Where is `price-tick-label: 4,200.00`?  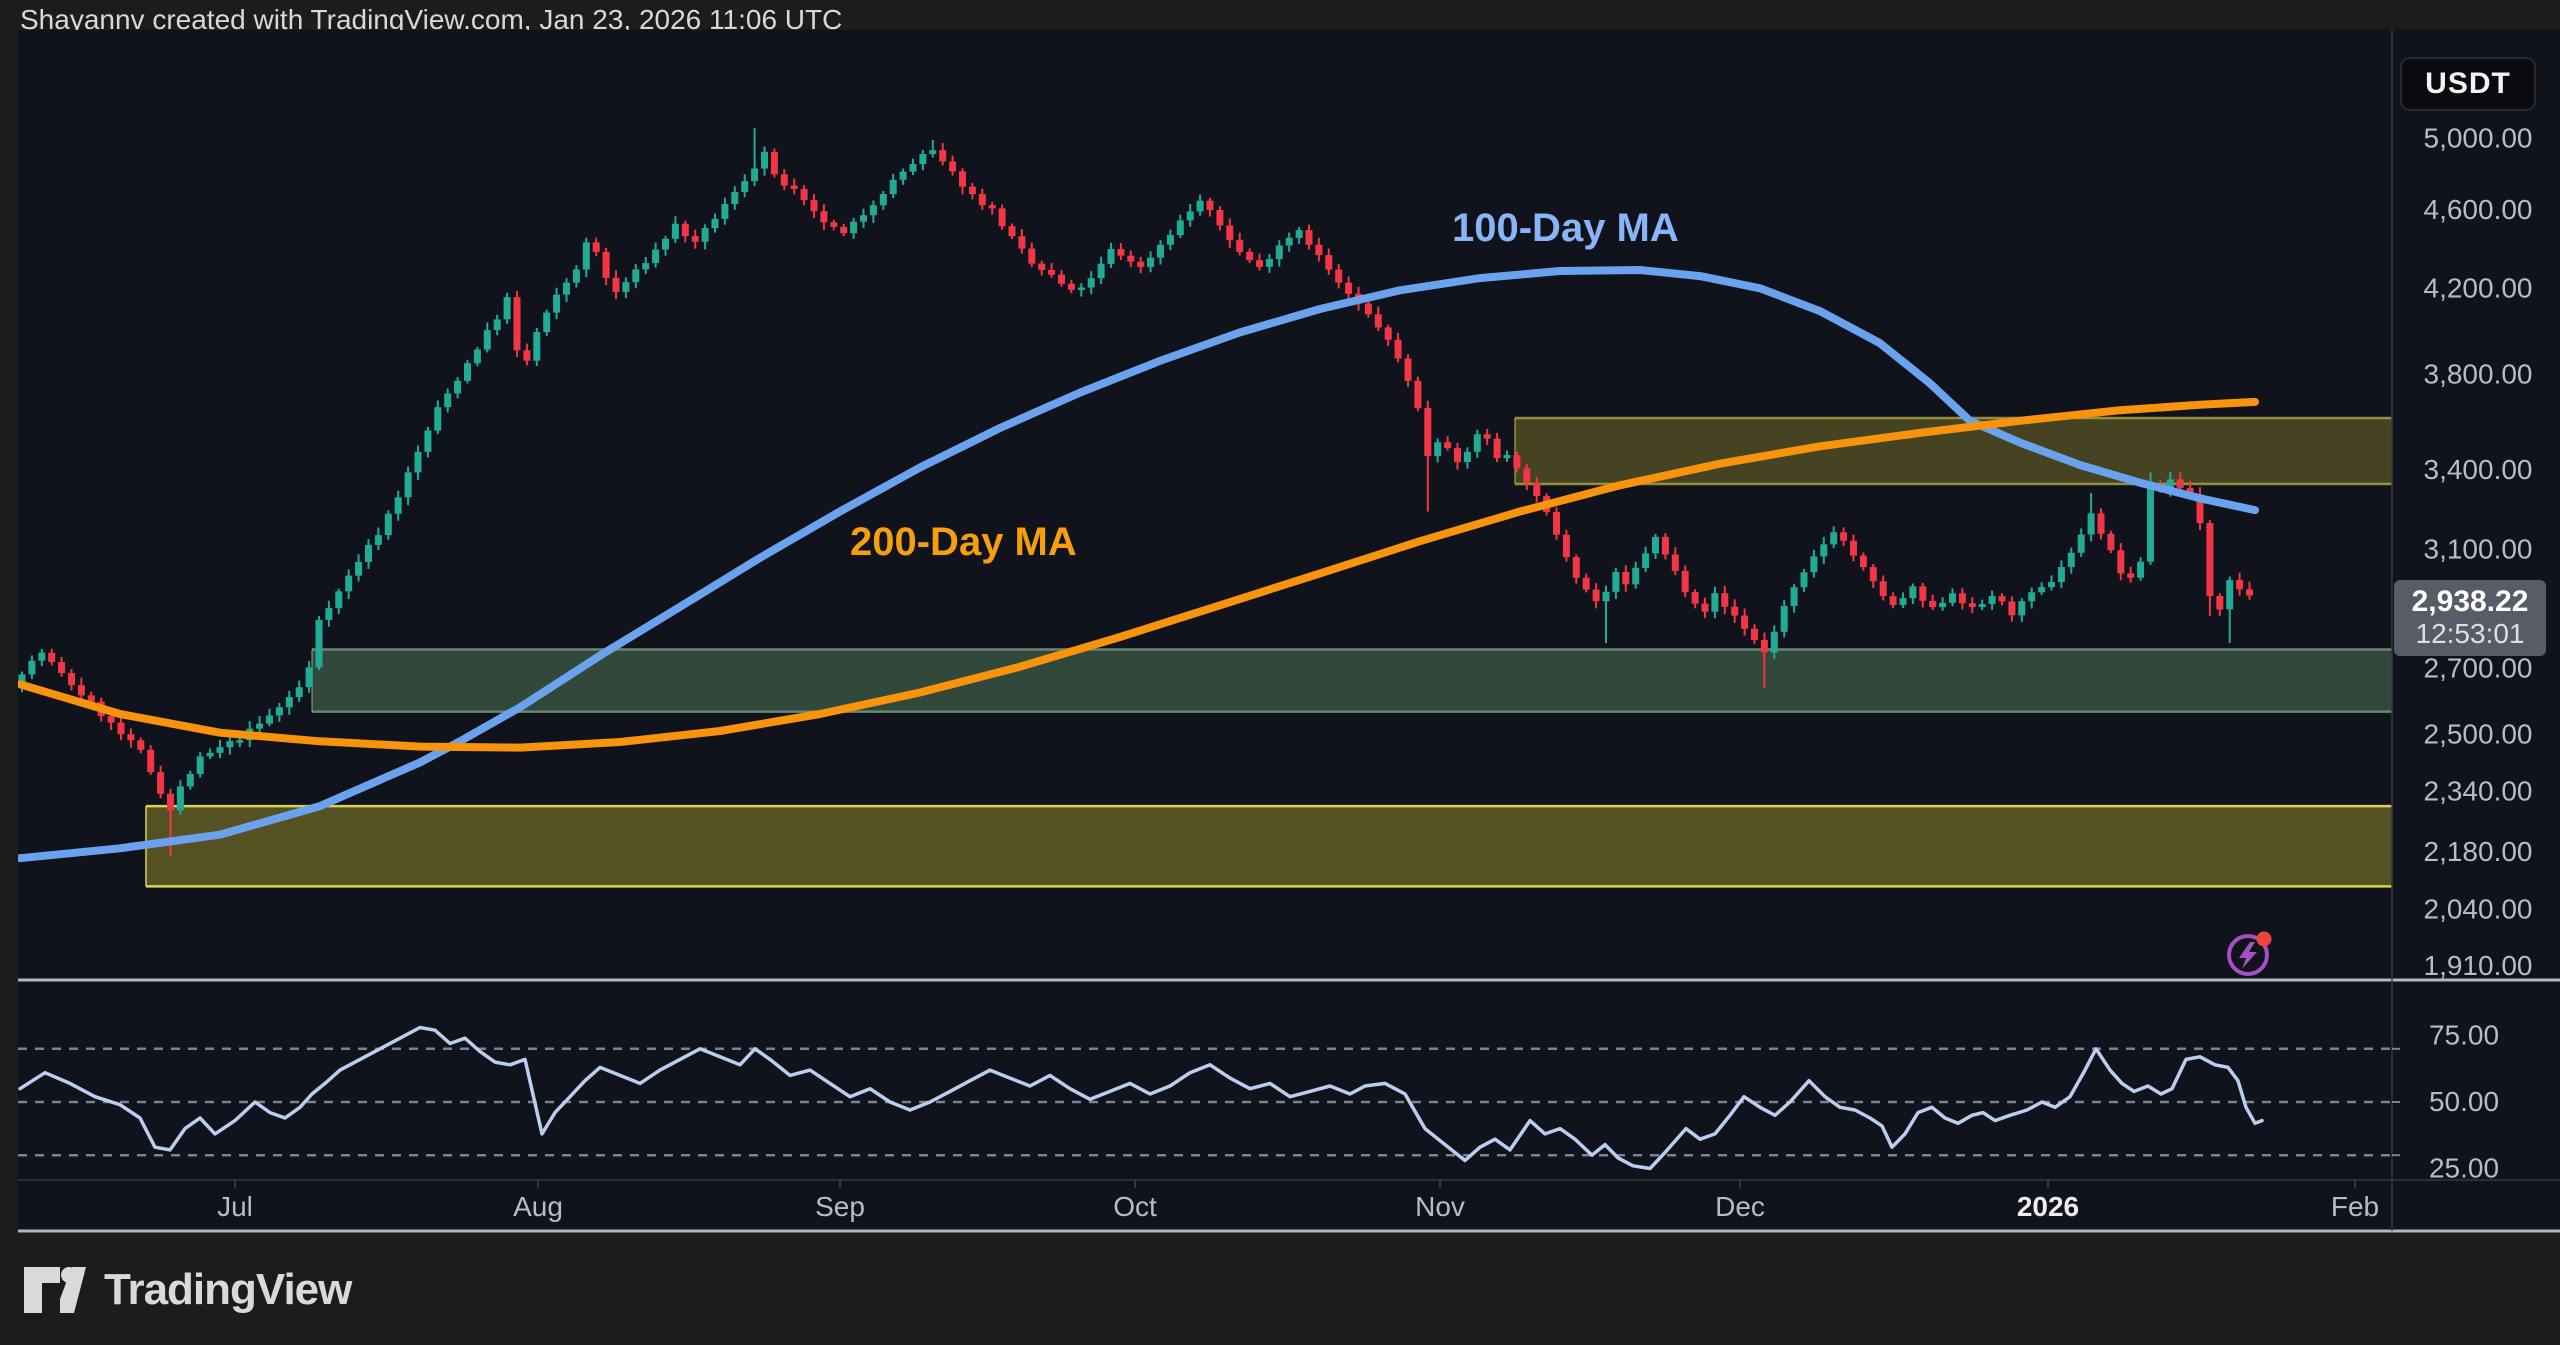
price-tick-label: 4,200.00 is located at coordinates (2478, 287).